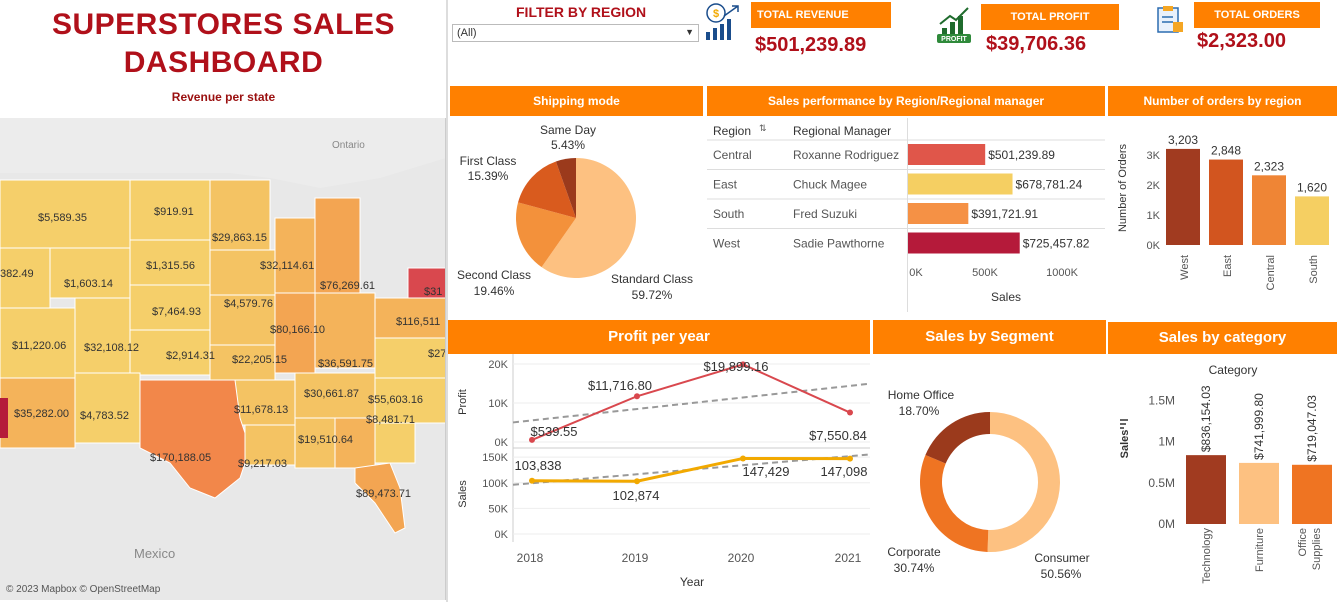  What do you see at coordinates (735, 366) in the screenshot?
I see `profit-point-label: $19,899.16` at bounding box center [735, 366].